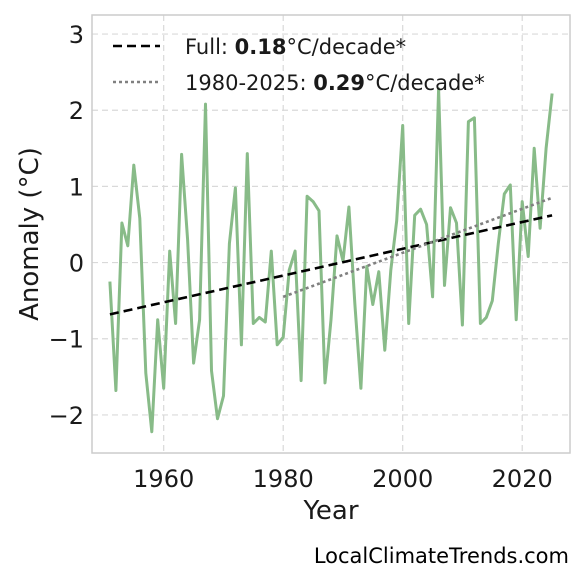  Describe the element at coordinates (441, 556) in the screenshot. I see `credit-text: LocalClimateTrends.com` at that location.